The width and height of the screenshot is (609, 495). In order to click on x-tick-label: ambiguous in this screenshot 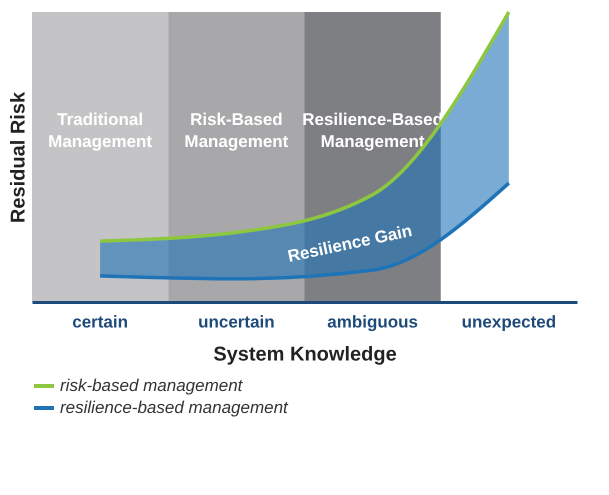, I will do `click(372, 322)`.